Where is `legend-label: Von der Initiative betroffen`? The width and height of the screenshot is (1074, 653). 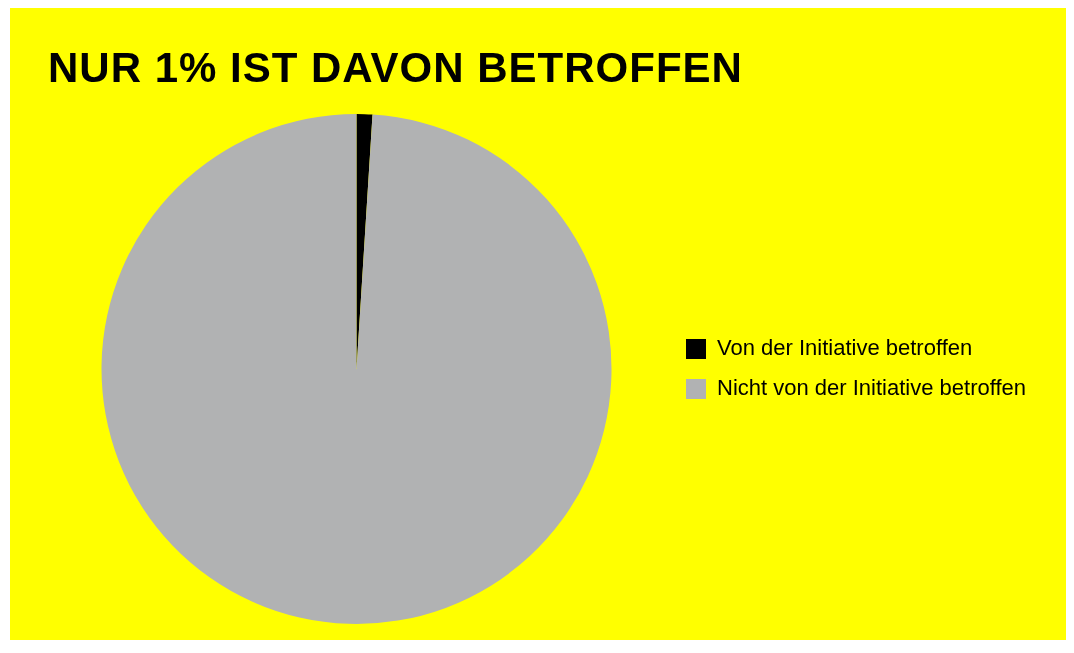
legend-label: Von der Initiative betroffen is located at coordinates (845, 348).